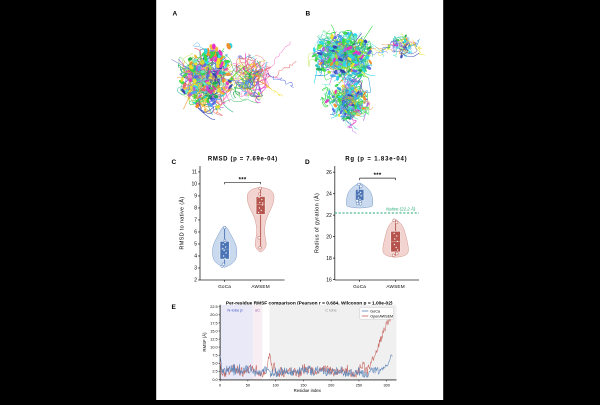  What do you see at coordinates (213, 339) in the screenshot?
I see `svg-text: 12.5` at bounding box center [213, 339].